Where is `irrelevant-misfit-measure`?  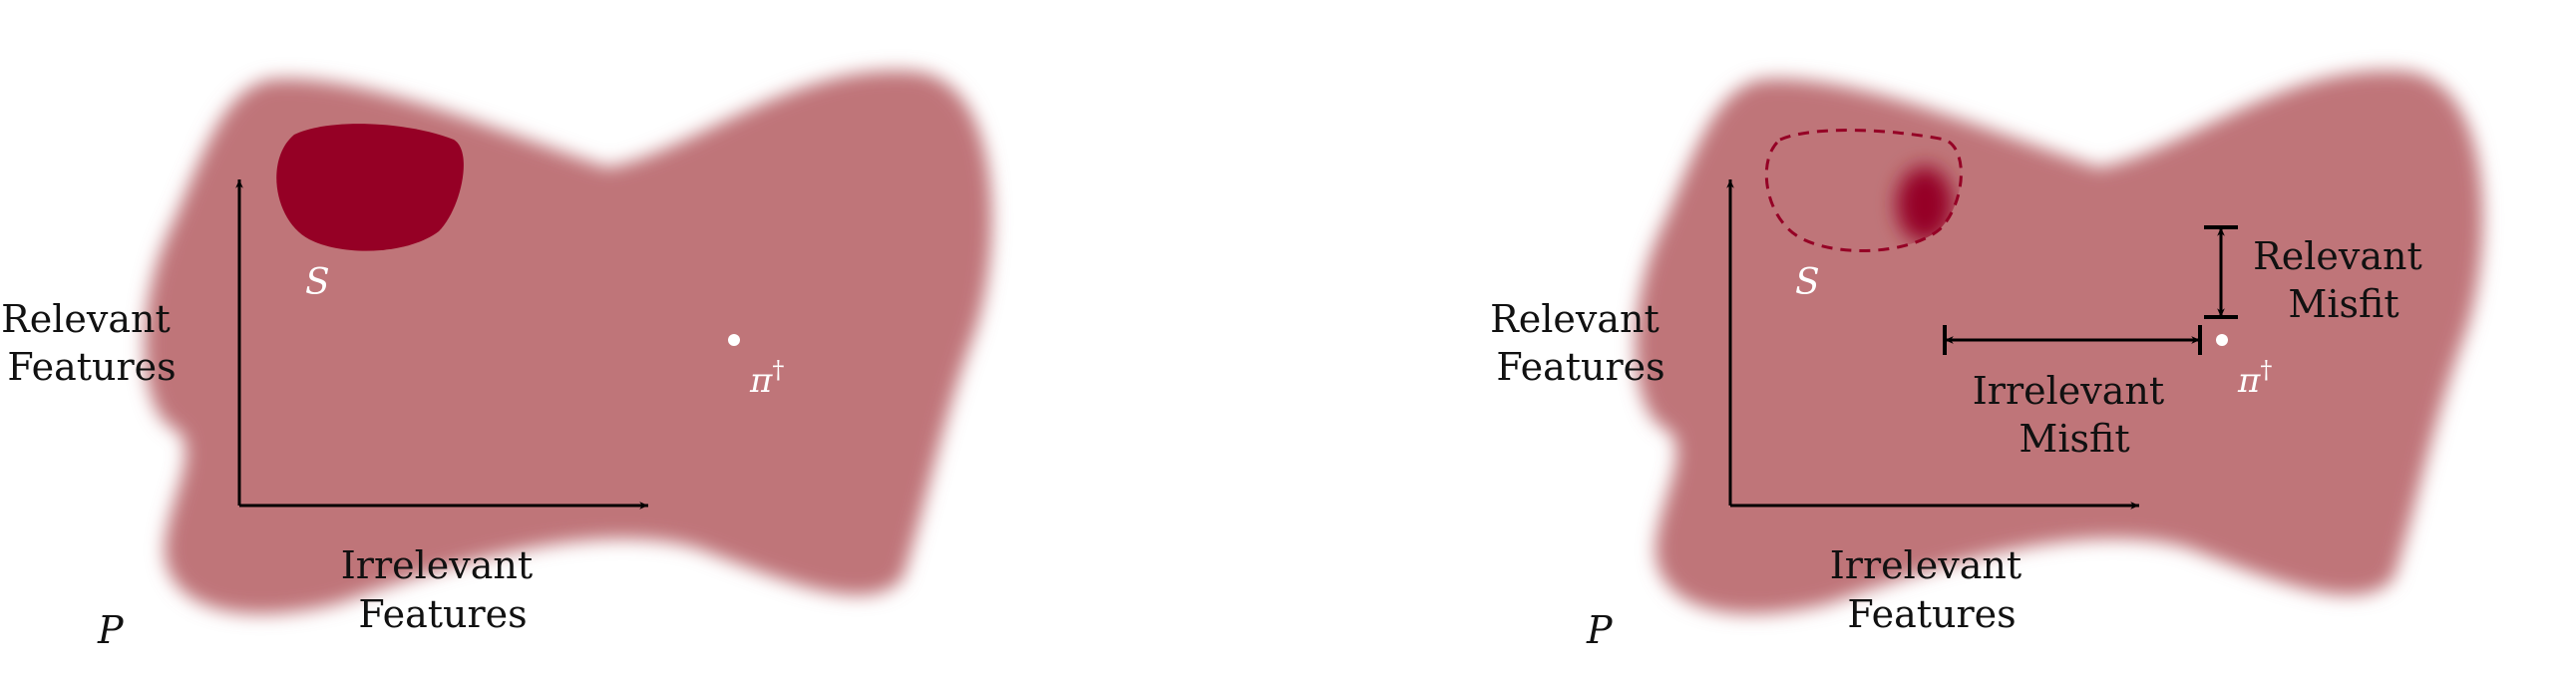 irrelevant-misfit-measure is located at coordinates (2072, 340).